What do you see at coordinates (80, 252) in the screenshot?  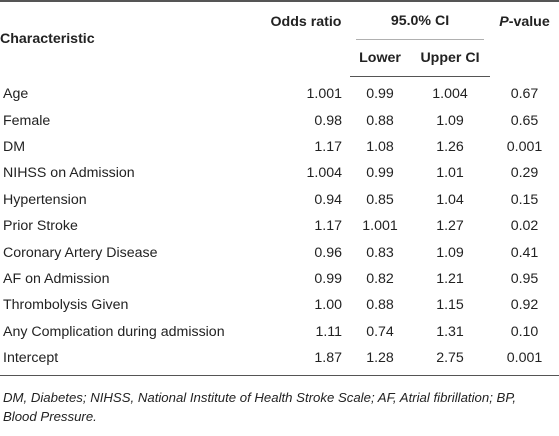 I see `cell-characteristic: Coronary Artery Disease` at bounding box center [80, 252].